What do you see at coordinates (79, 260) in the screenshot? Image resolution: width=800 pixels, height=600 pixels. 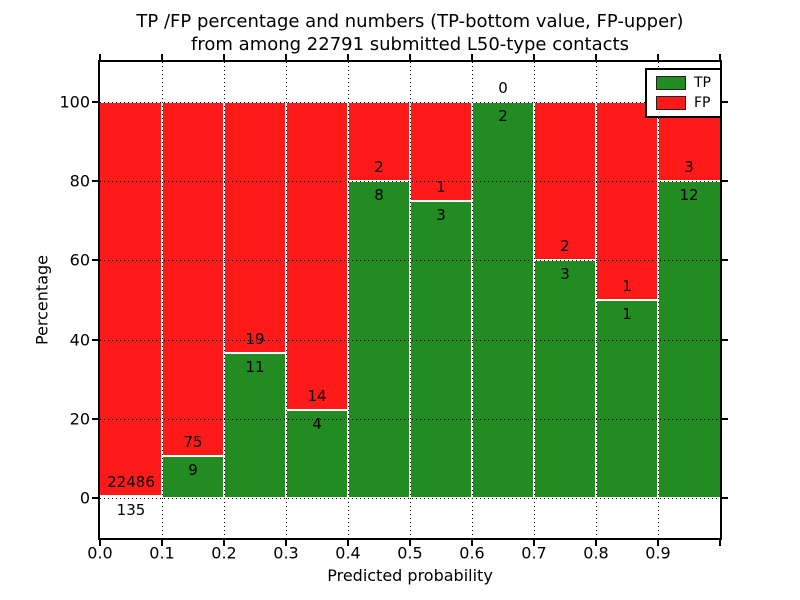 I see `y-tick-label: 60` at bounding box center [79, 260].